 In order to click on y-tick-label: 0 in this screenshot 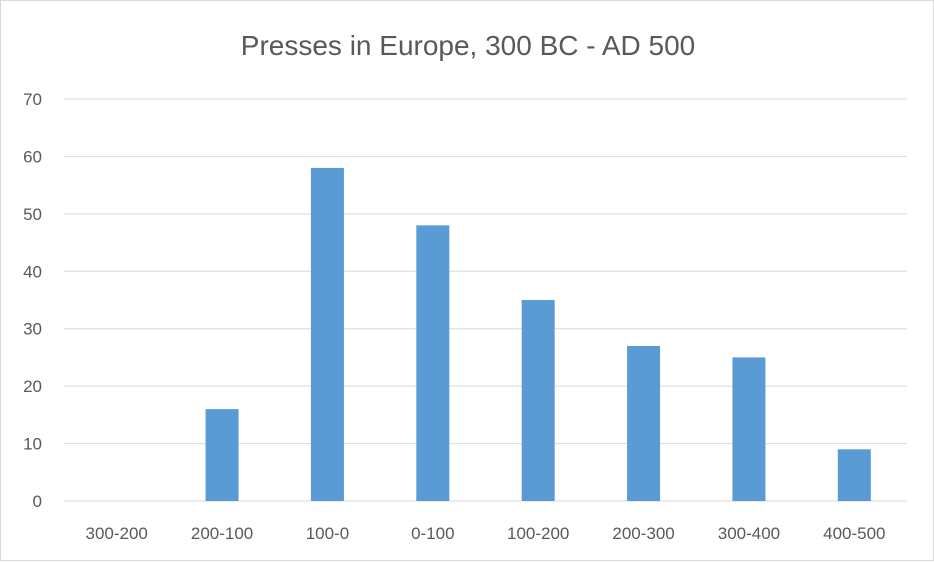, I will do `click(37, 501)`.